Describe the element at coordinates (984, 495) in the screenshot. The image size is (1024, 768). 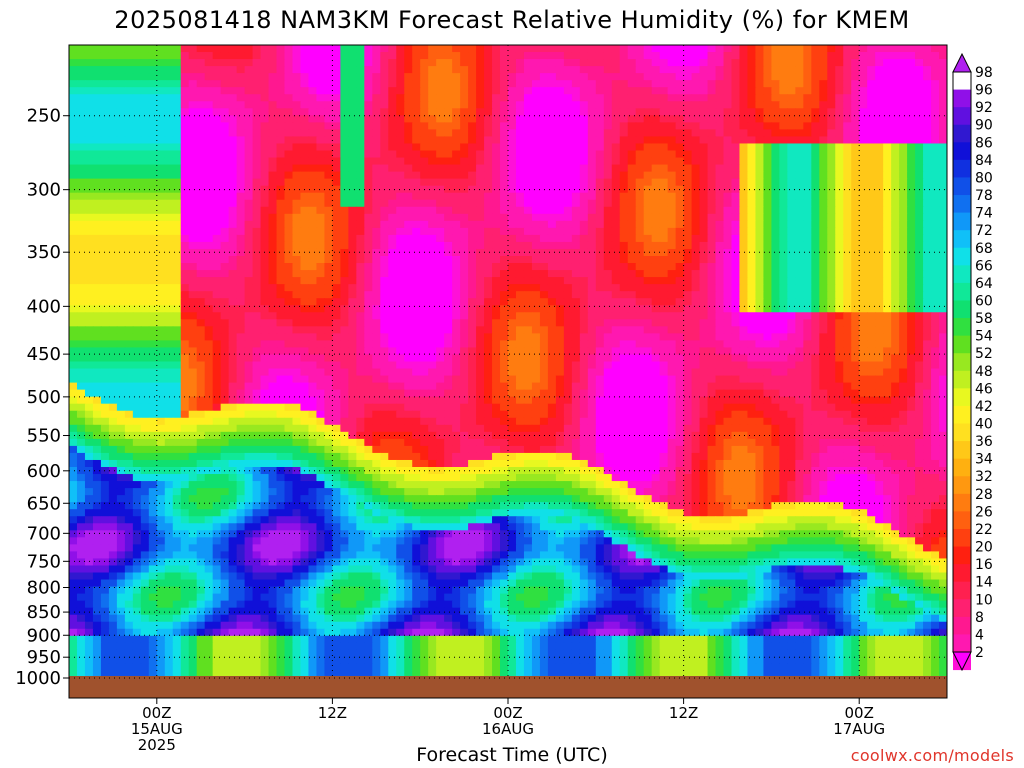
I see `colorbar-label: 28` at that location.